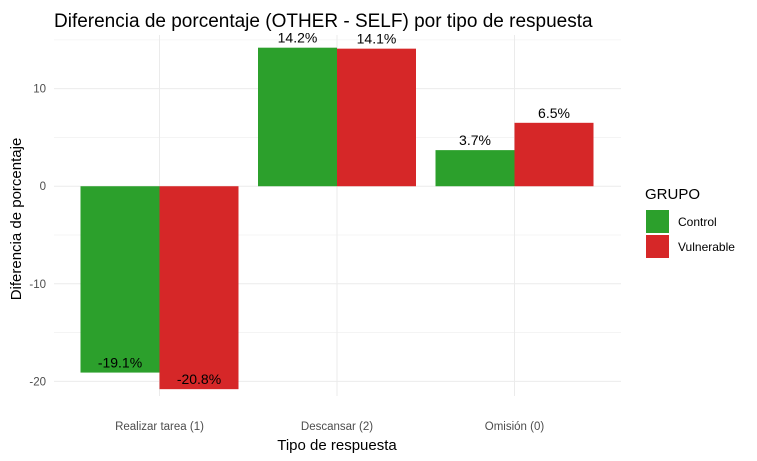  I want to click on legend-label-control: Control, so click(697, 222).